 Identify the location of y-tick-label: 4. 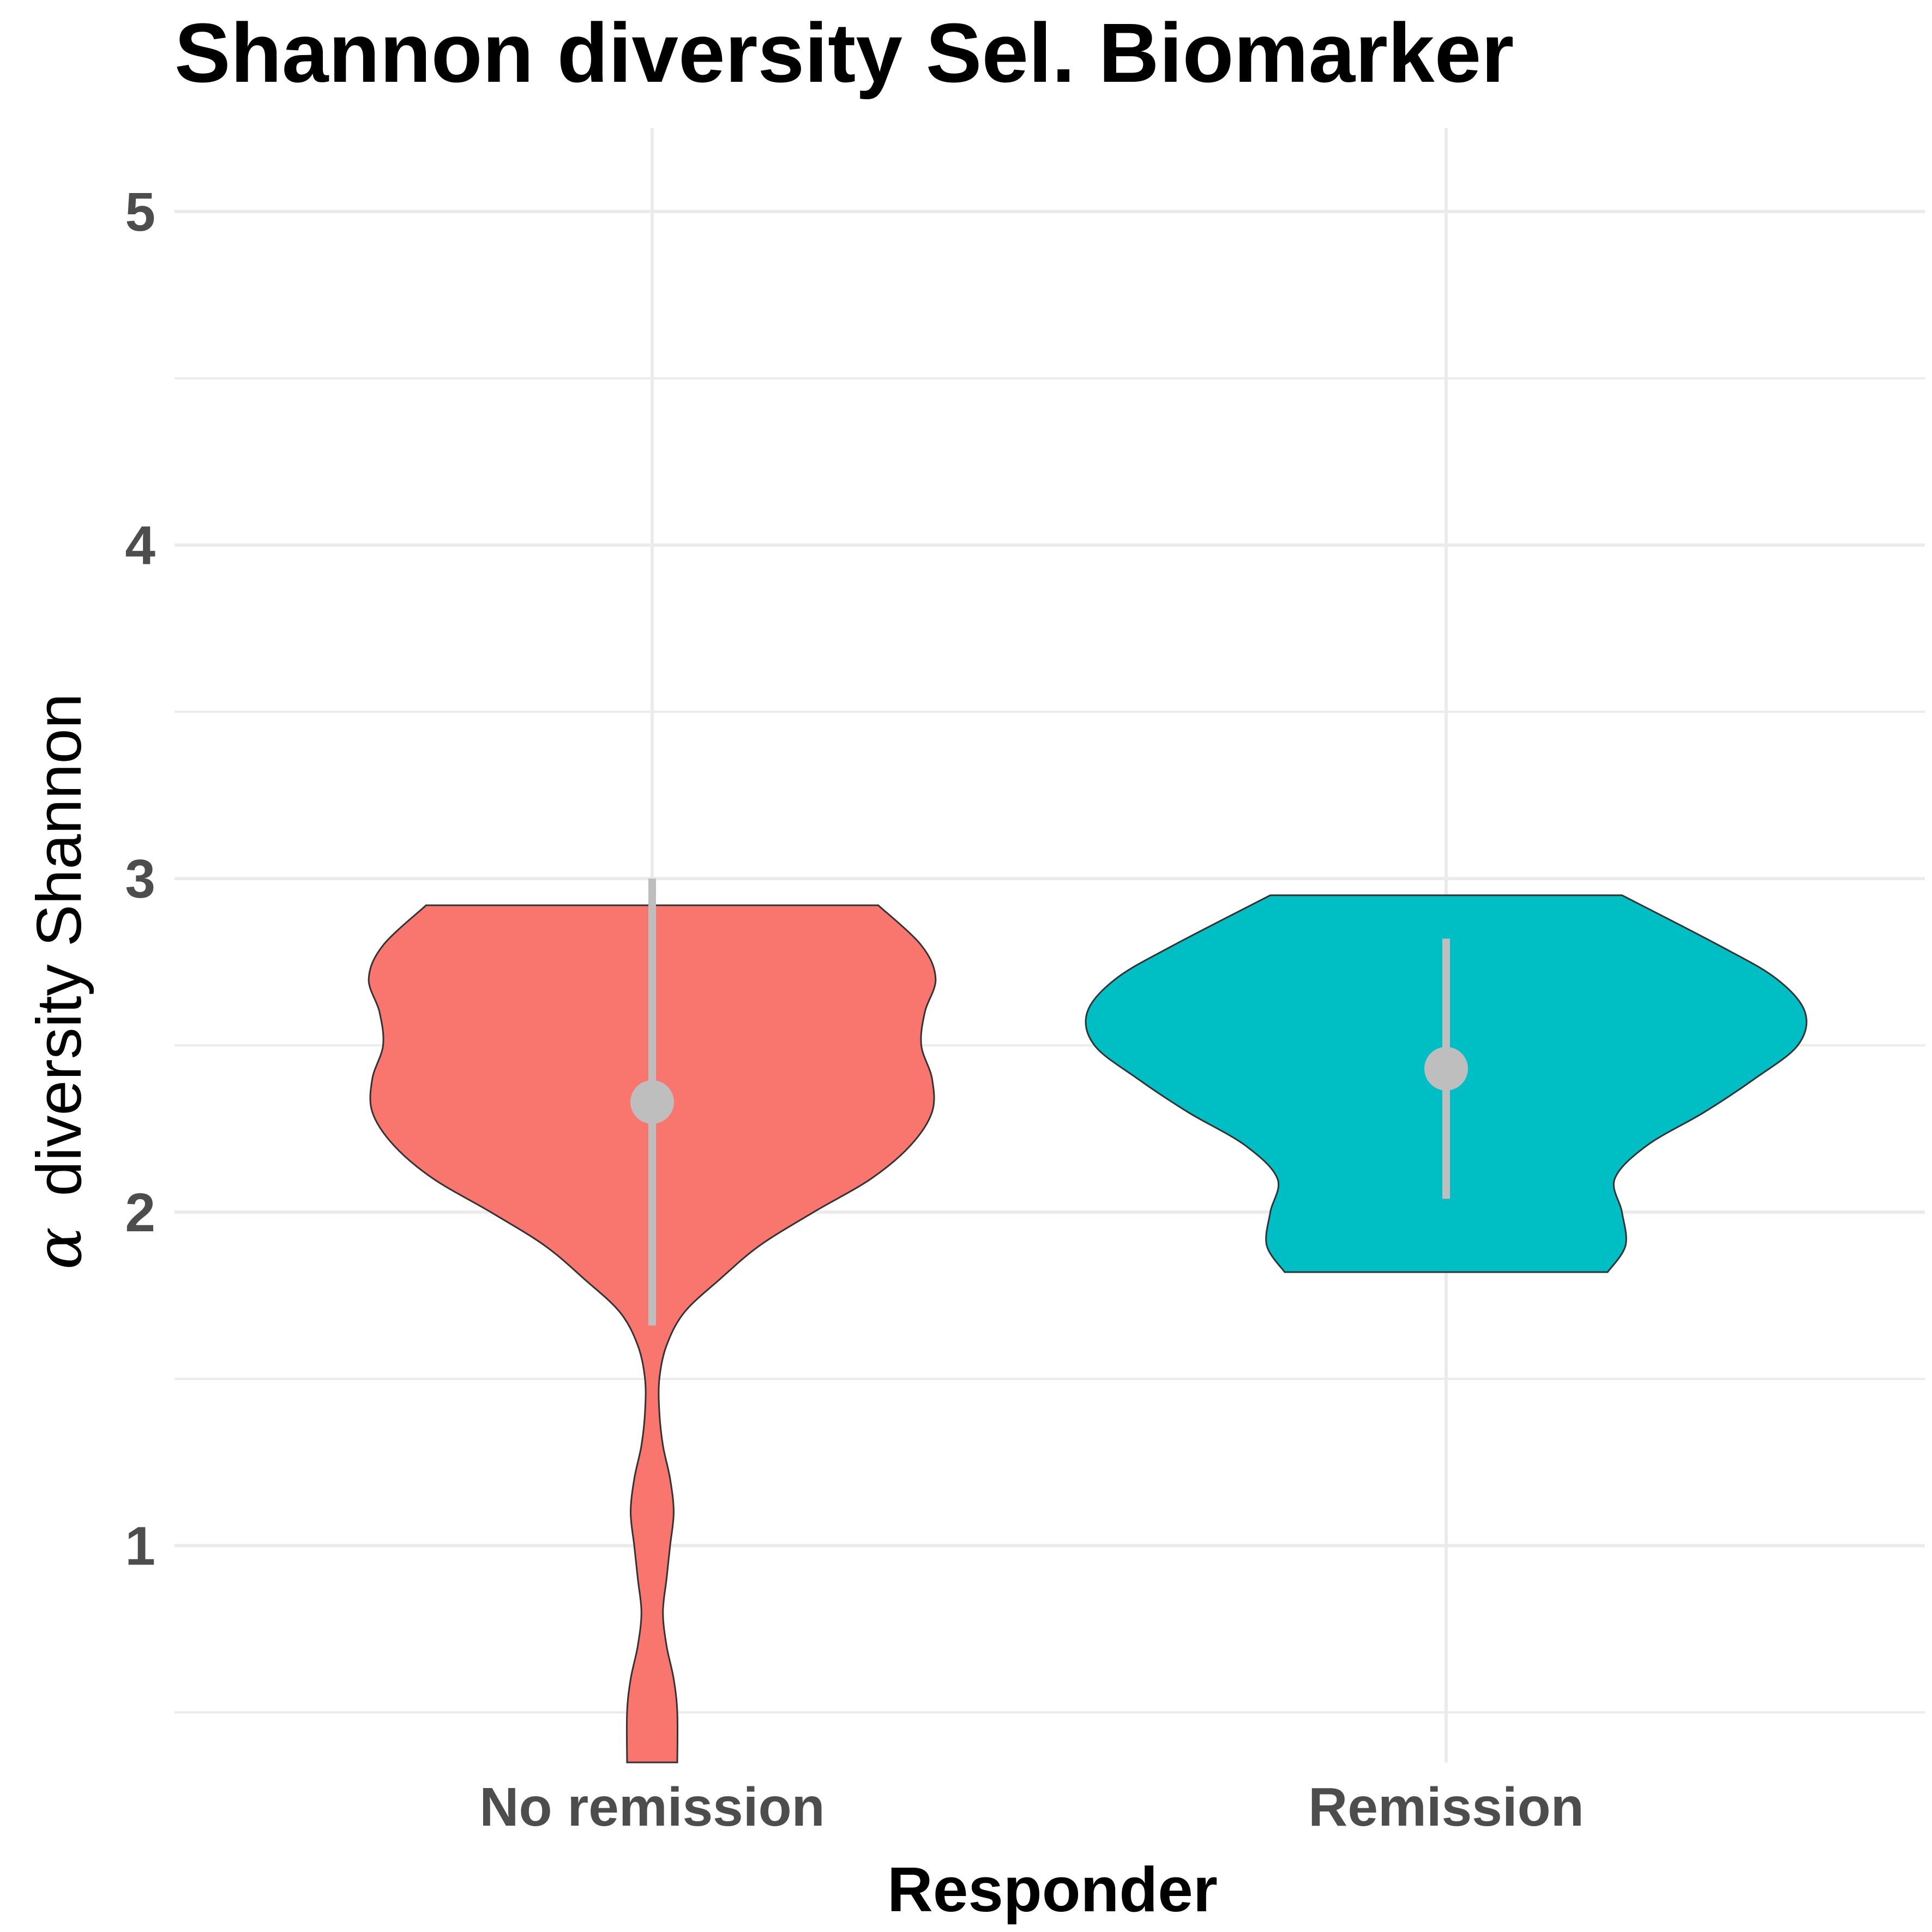
(140, 545).